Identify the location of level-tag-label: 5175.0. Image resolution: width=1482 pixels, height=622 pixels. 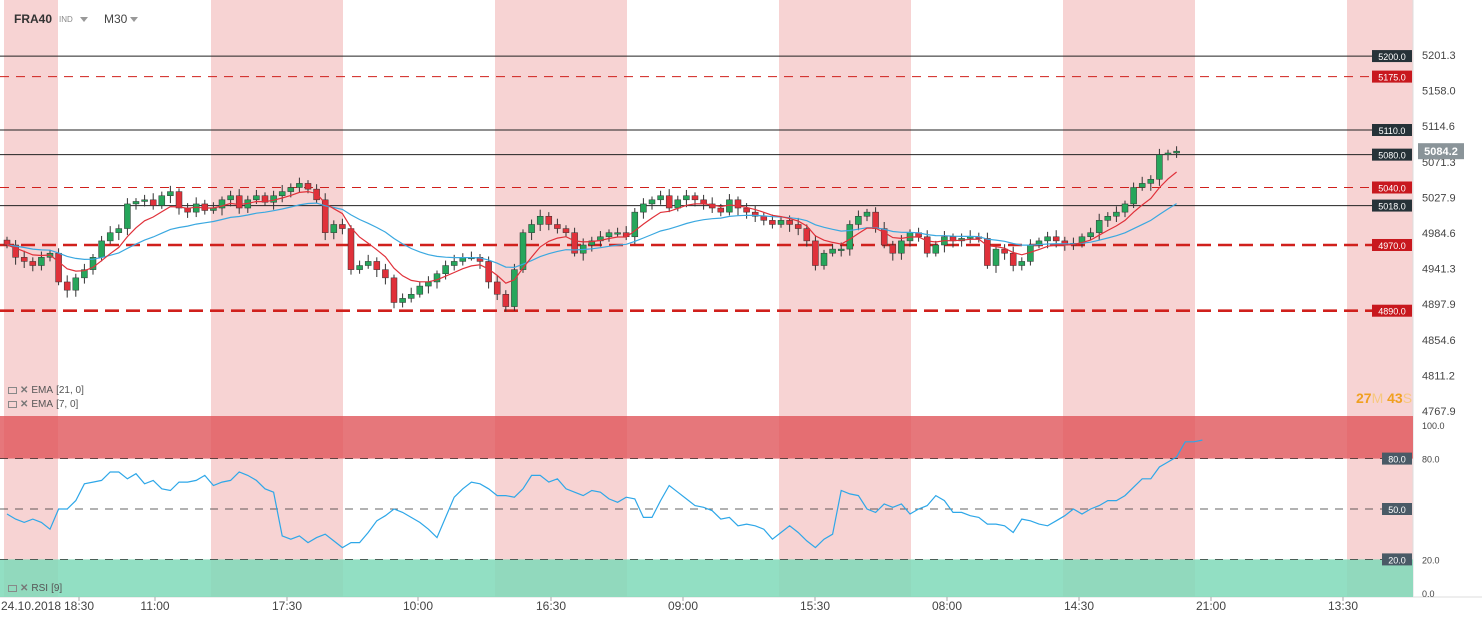
(1392, 78).